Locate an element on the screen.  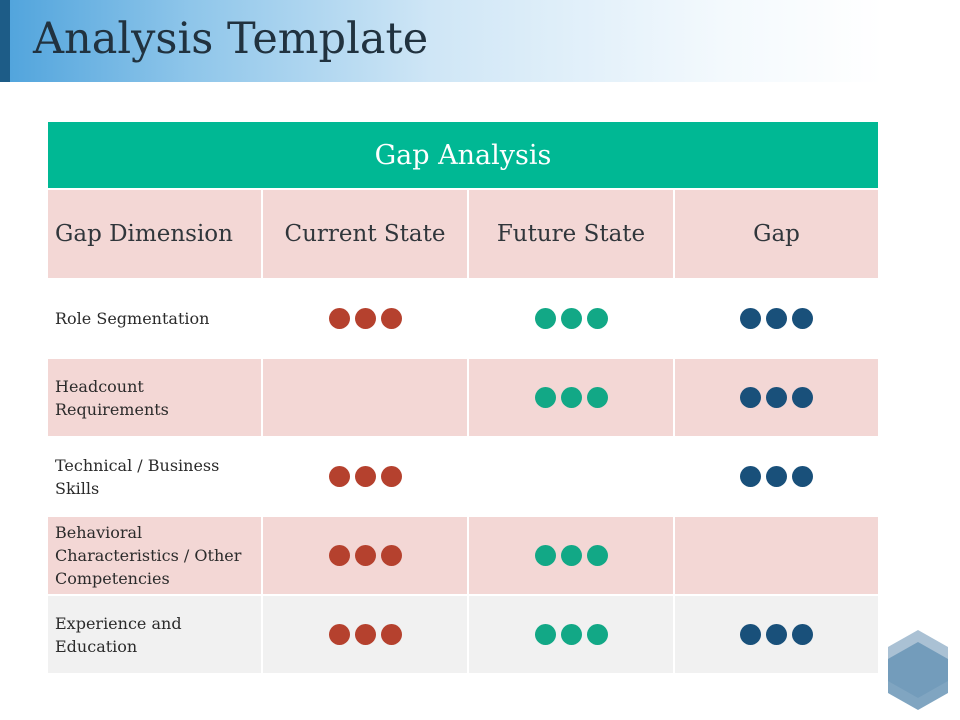
table-row: Technical / Business Skills is located at coordinates (463, 476).